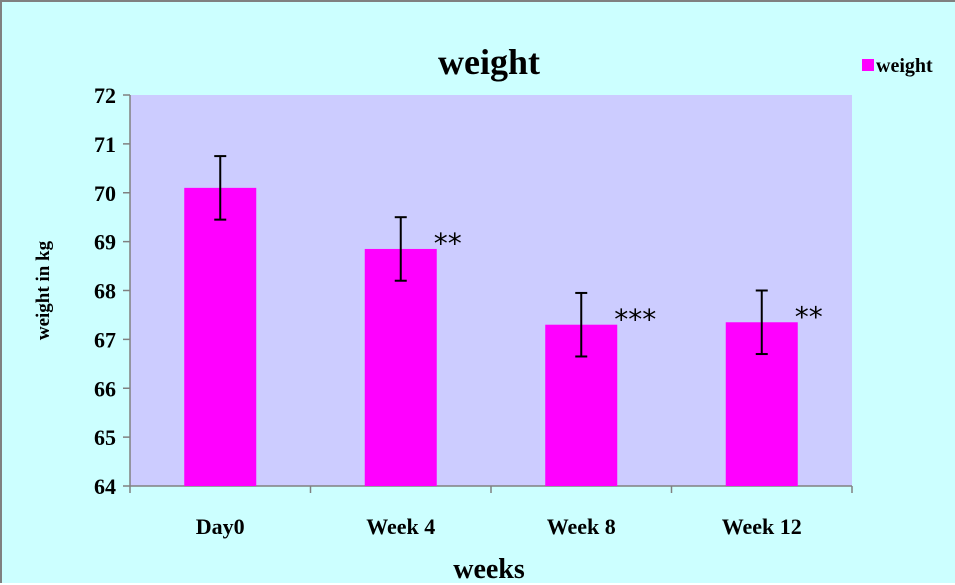 The height and width of the screenshot is (585, 955). Describe the element at coordinates (105, 486) in the screenshot. I see `y-tick-label: 64` at that location.